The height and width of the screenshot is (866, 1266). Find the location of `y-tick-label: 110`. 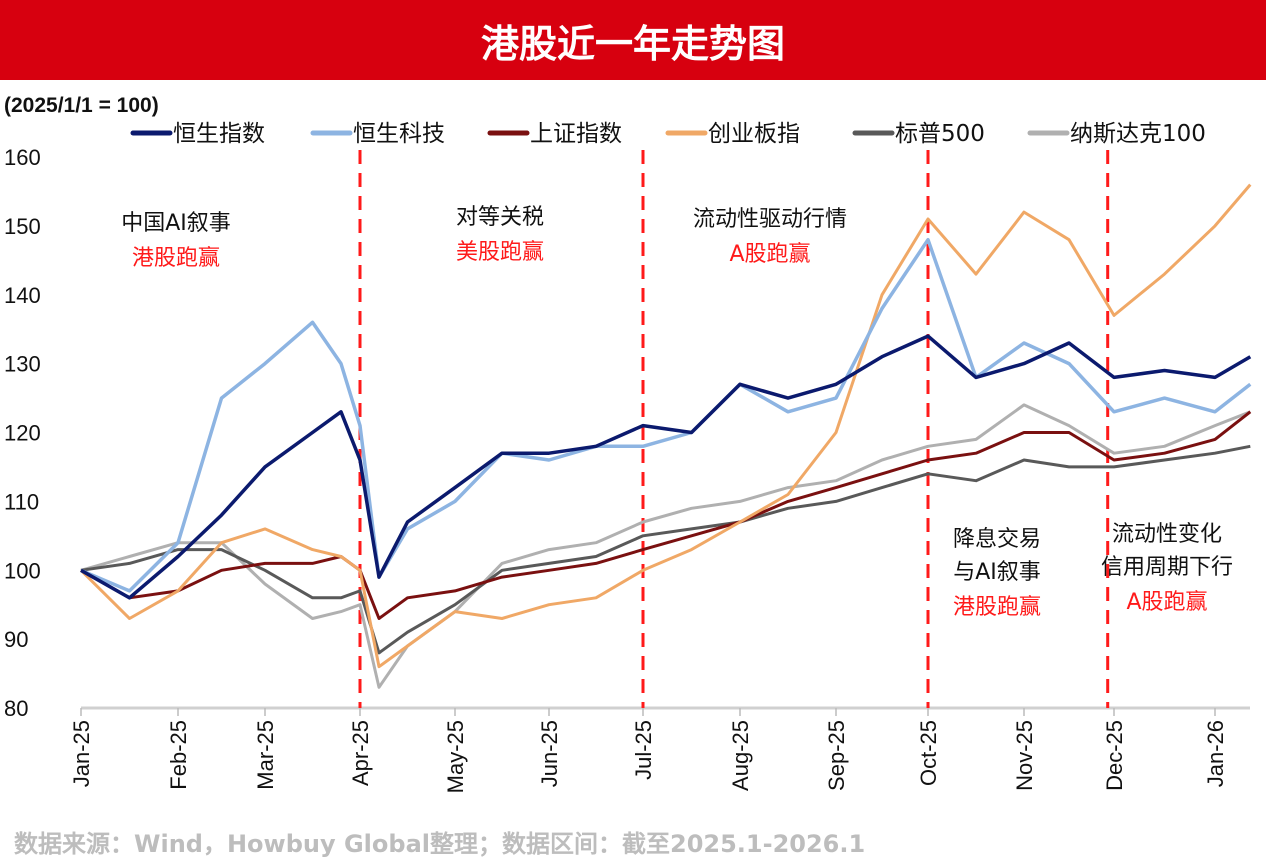

y-tick-label: 110 is located at coordinates (21, 501).